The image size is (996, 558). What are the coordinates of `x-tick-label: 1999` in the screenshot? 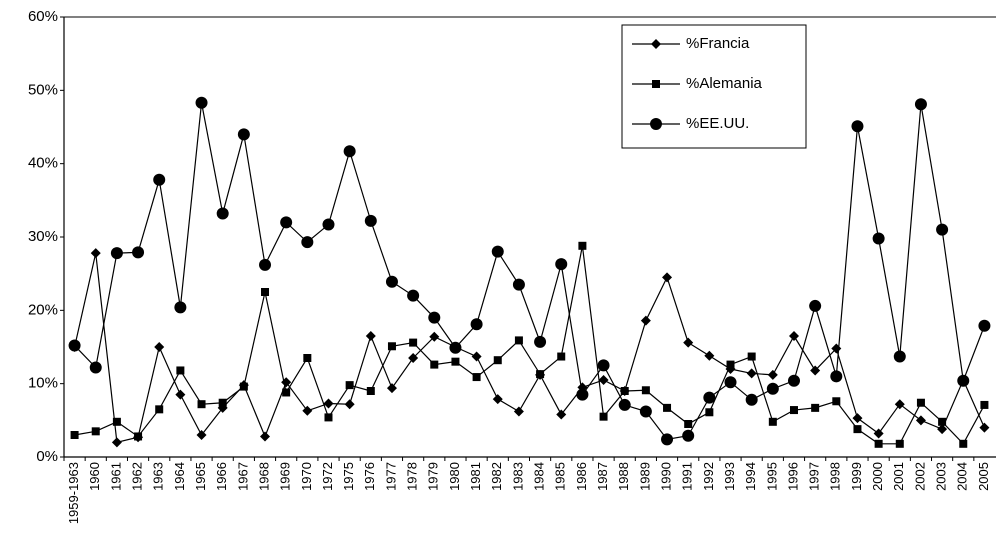 It's located at (856, 476).